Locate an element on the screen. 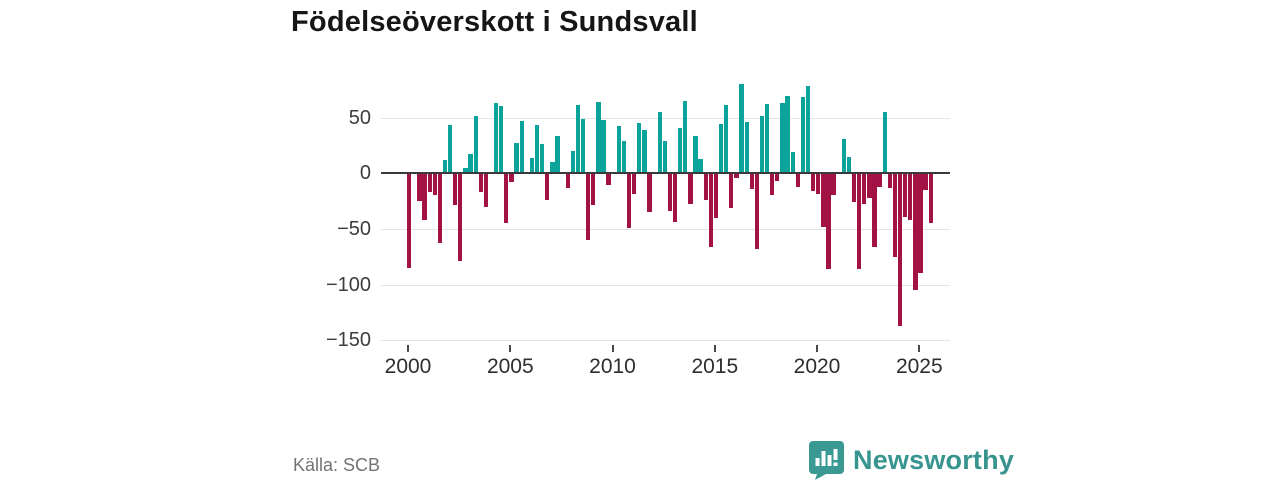 The image size is (1280, 480). newsworthy-wordmark: Newsworthy is located at coordinates (934, 459).